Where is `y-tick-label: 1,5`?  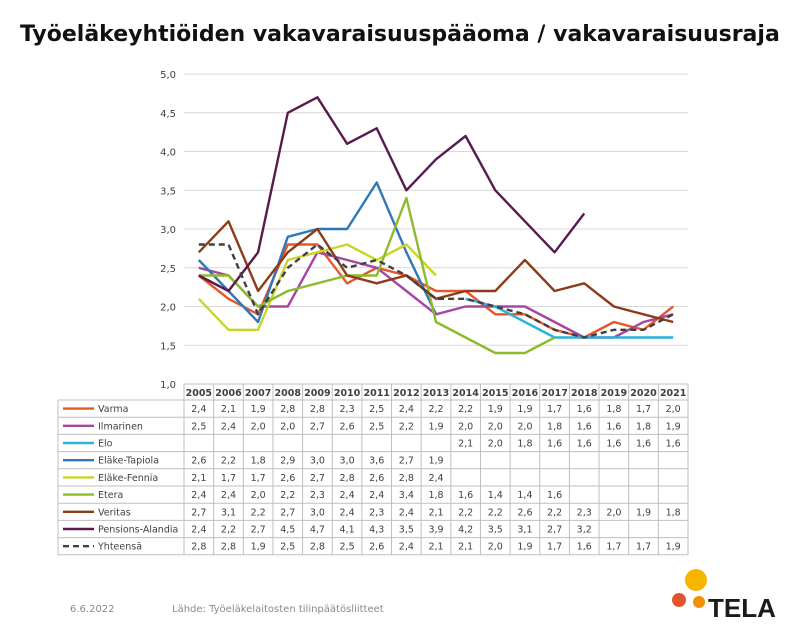
y-tick-label: 1,5 is located at coordinates (168, 346).